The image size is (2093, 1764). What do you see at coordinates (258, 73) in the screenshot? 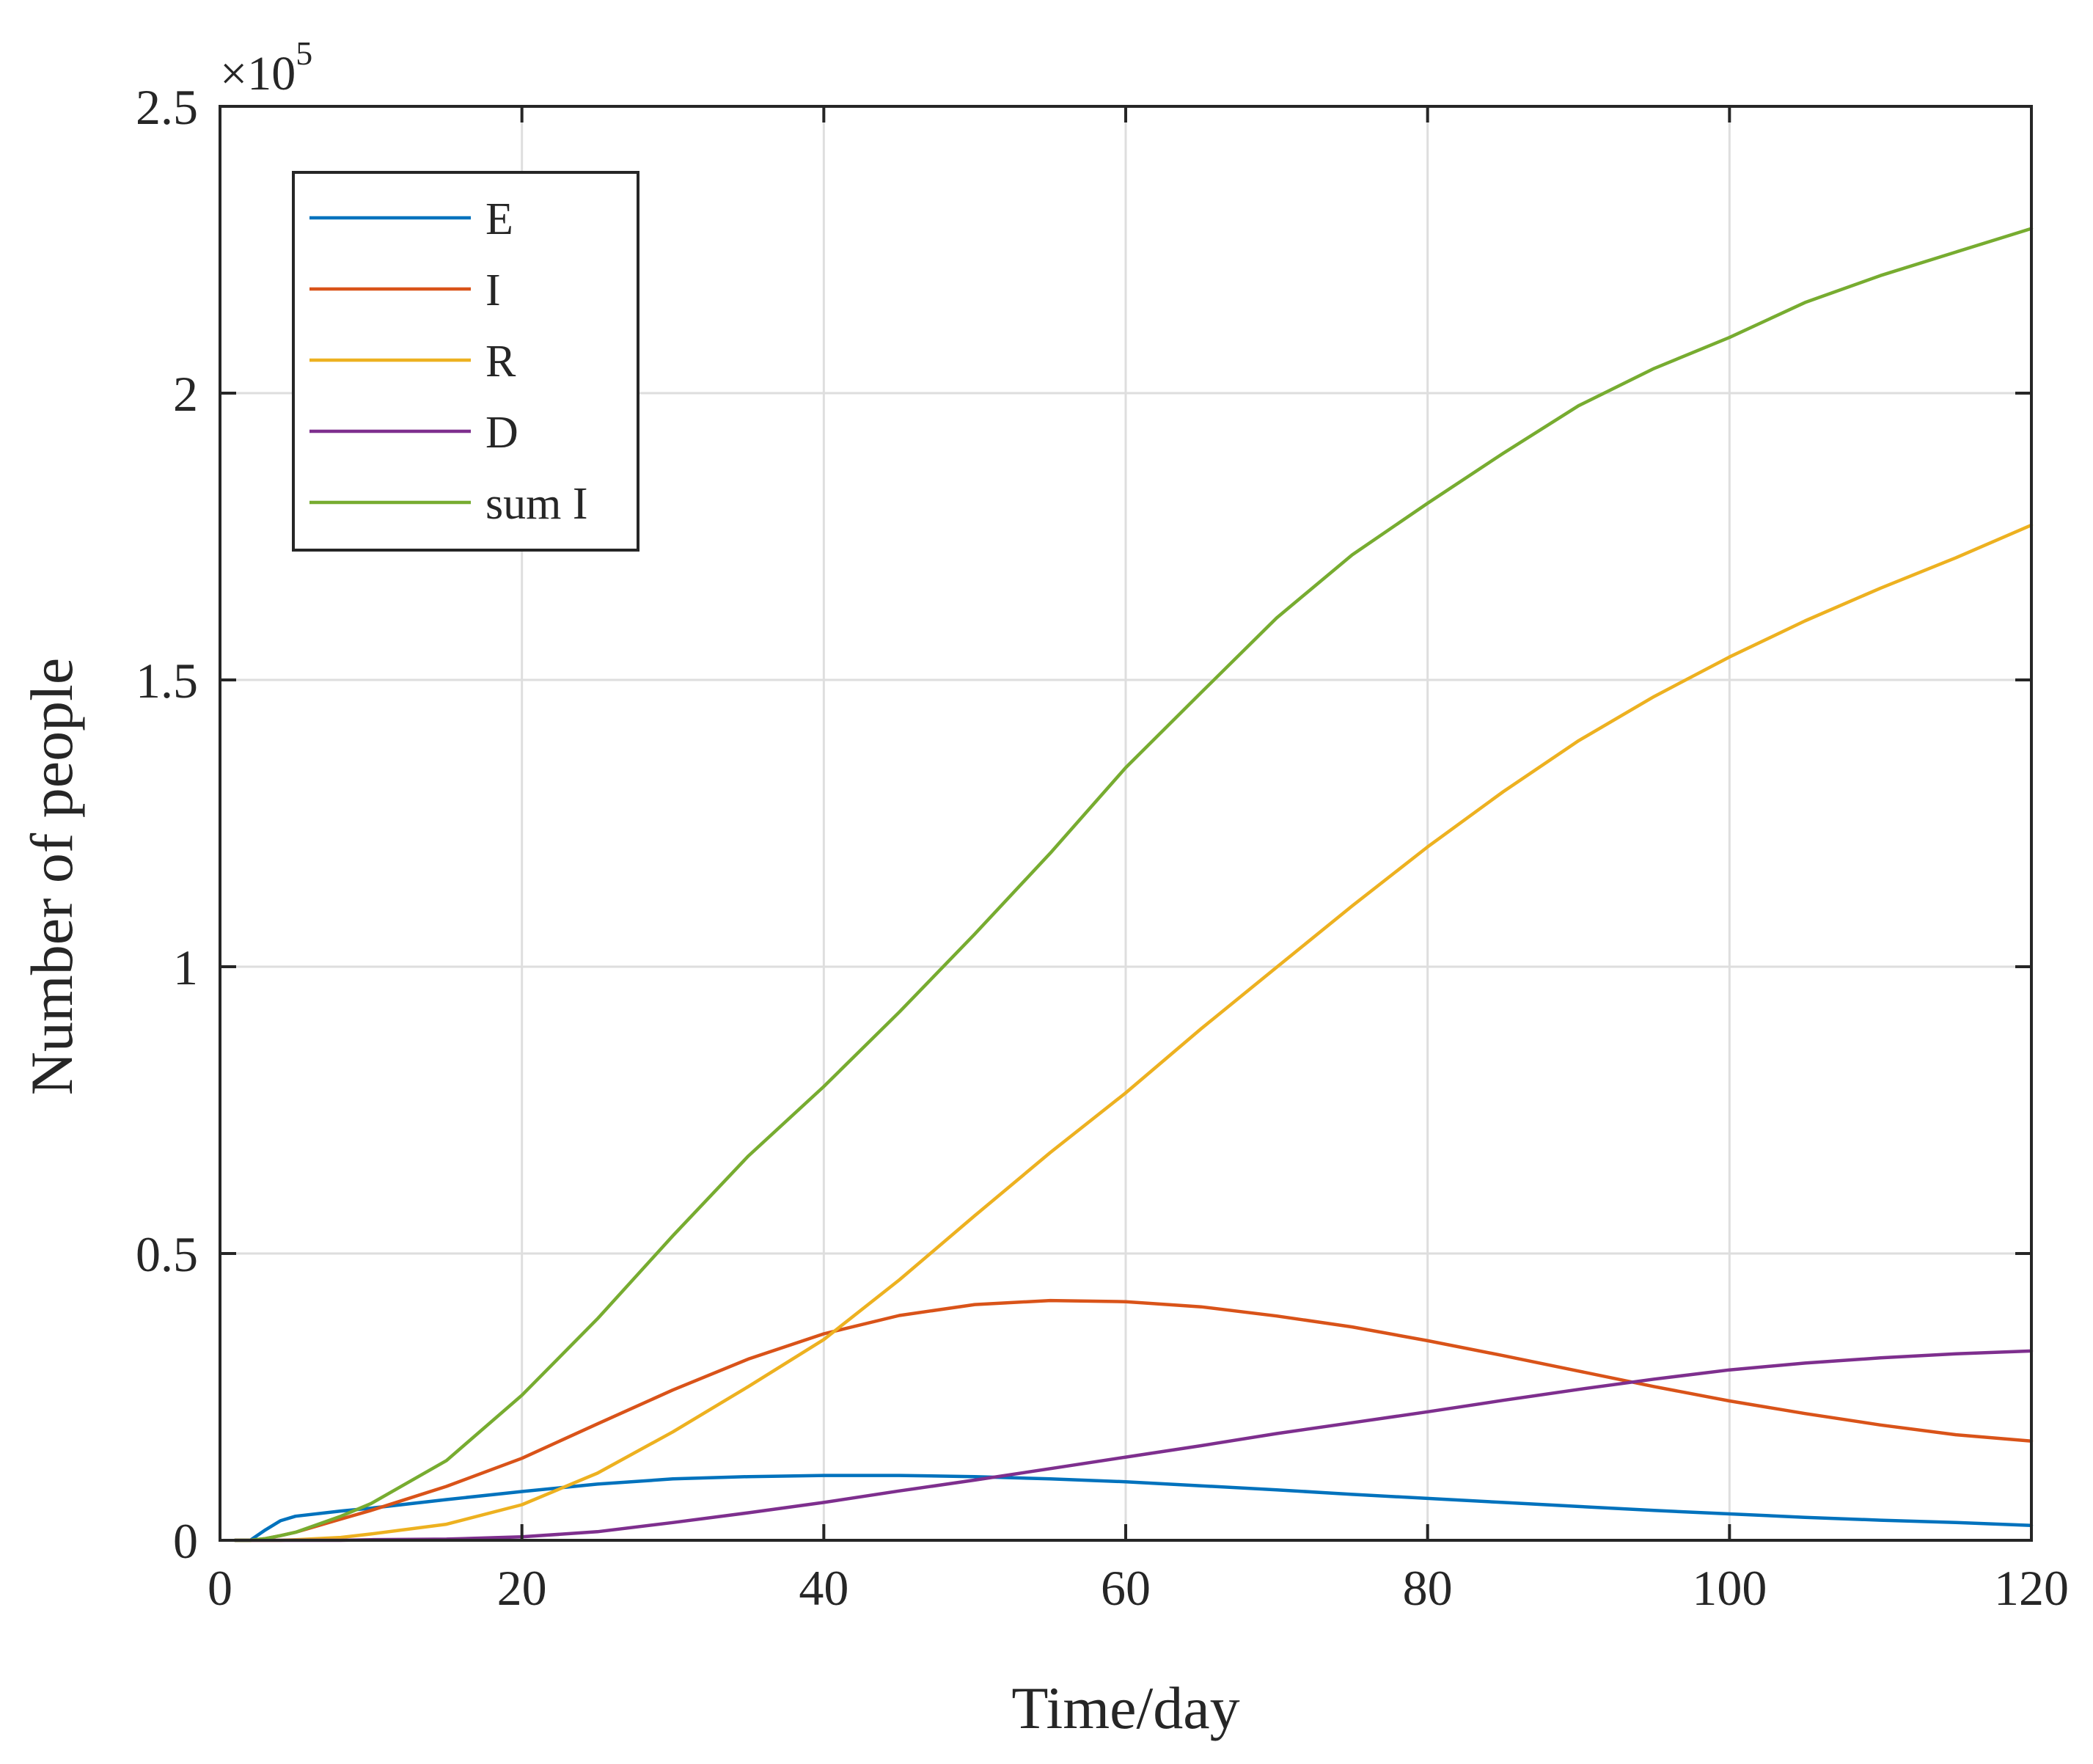
I see `y-multiplier-base: ×10` at bounding box center [258, 73].